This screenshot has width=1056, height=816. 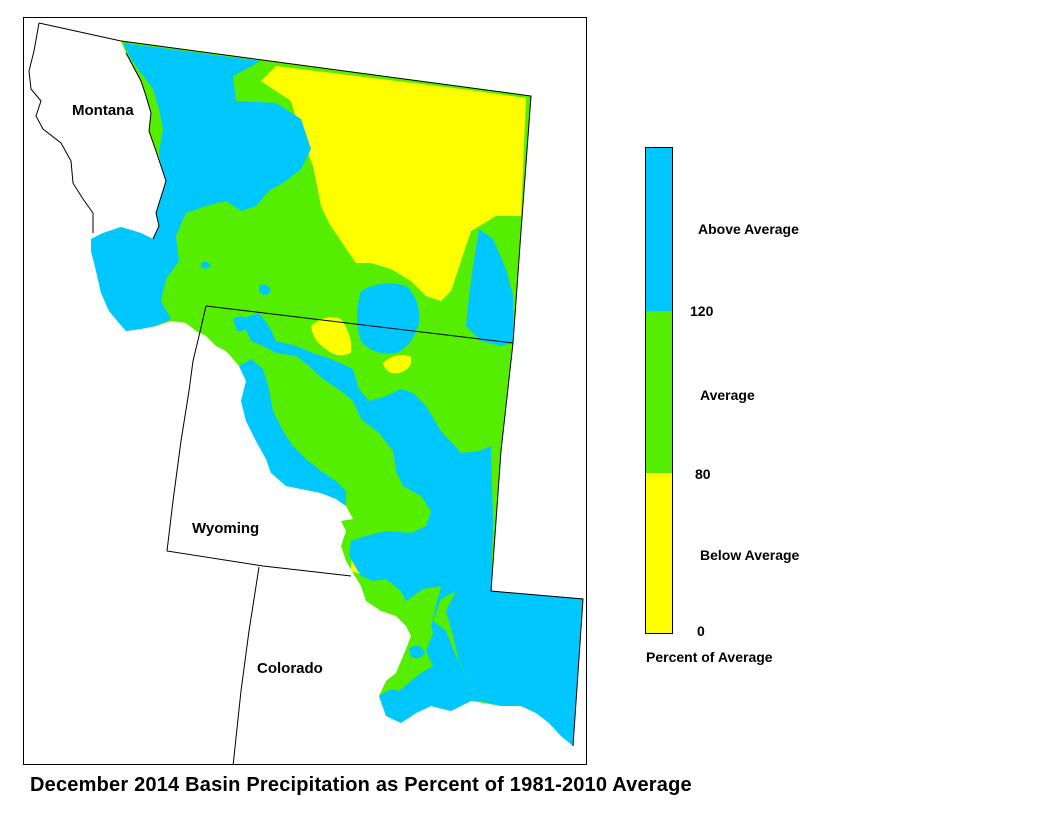 I want to click on region-above-south, so click(x=514, y=668).